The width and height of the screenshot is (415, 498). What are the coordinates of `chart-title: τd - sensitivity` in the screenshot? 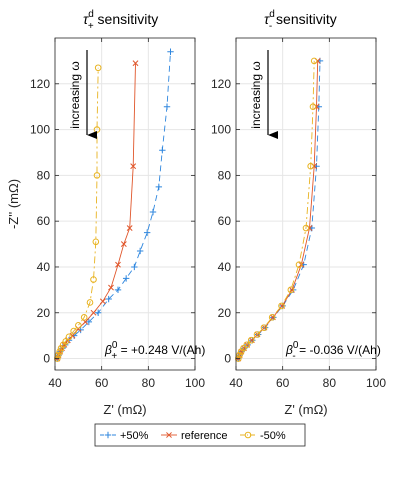 It's located at (300, 20).